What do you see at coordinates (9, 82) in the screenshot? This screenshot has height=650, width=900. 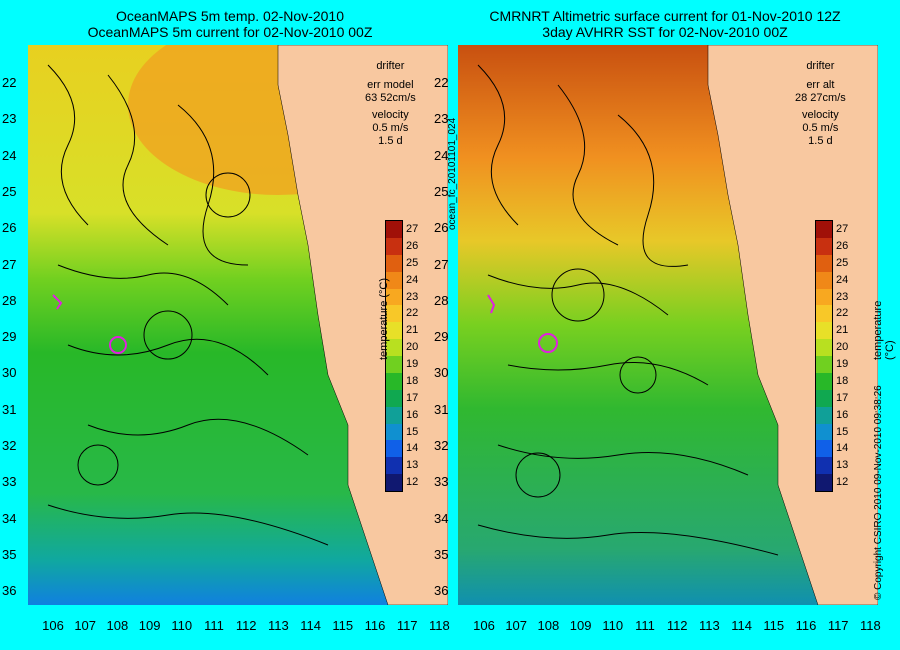 I see `lat-tick-label: 22` at bounding box center [9, 82].